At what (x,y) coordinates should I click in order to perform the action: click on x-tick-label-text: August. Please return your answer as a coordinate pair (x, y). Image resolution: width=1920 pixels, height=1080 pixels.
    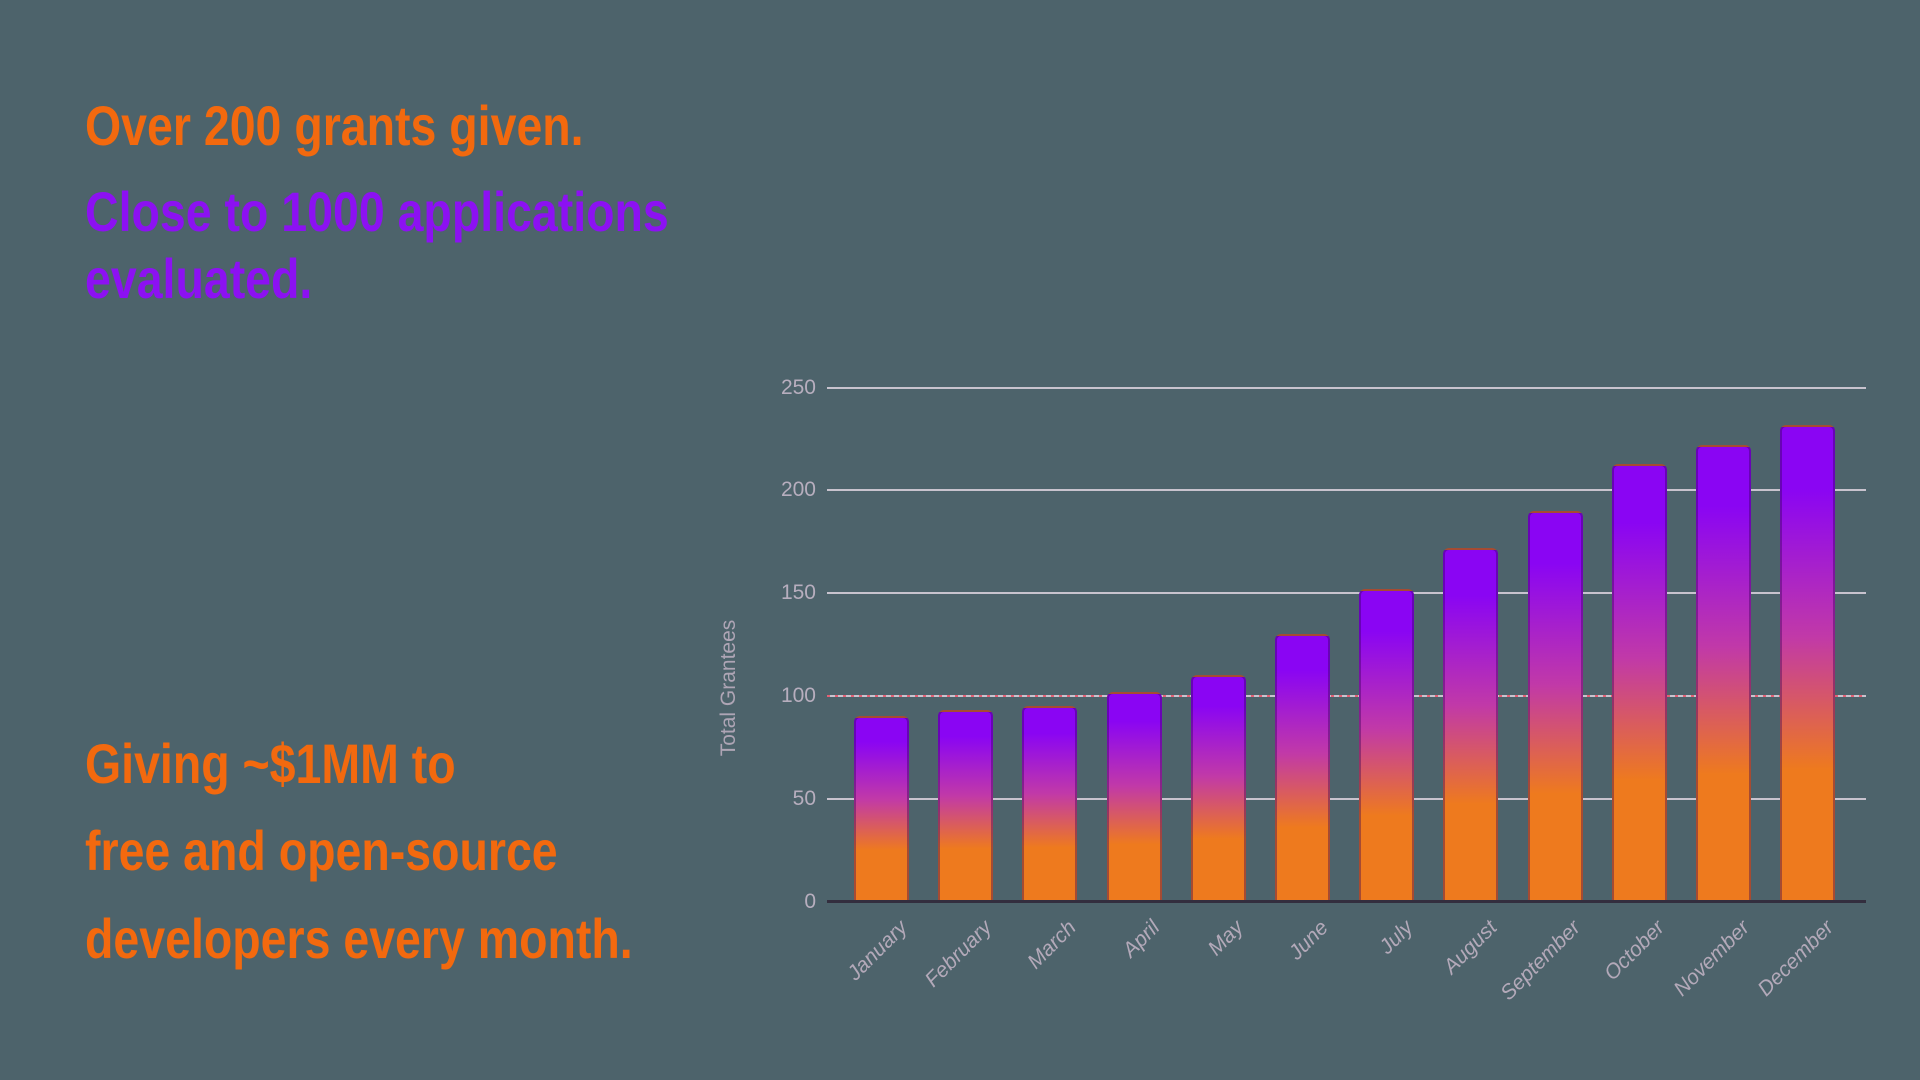
    Looking at the image, I should click on (1470, 947).